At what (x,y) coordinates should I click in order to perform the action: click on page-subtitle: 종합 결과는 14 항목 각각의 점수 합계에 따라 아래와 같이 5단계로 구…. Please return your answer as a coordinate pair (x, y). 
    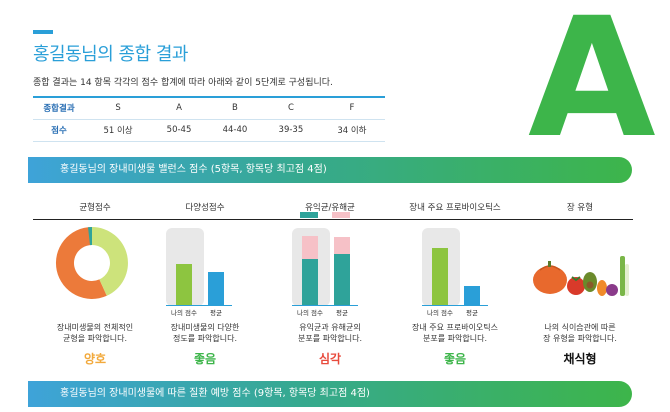
    Looking at the image, I should click on (183, 83).